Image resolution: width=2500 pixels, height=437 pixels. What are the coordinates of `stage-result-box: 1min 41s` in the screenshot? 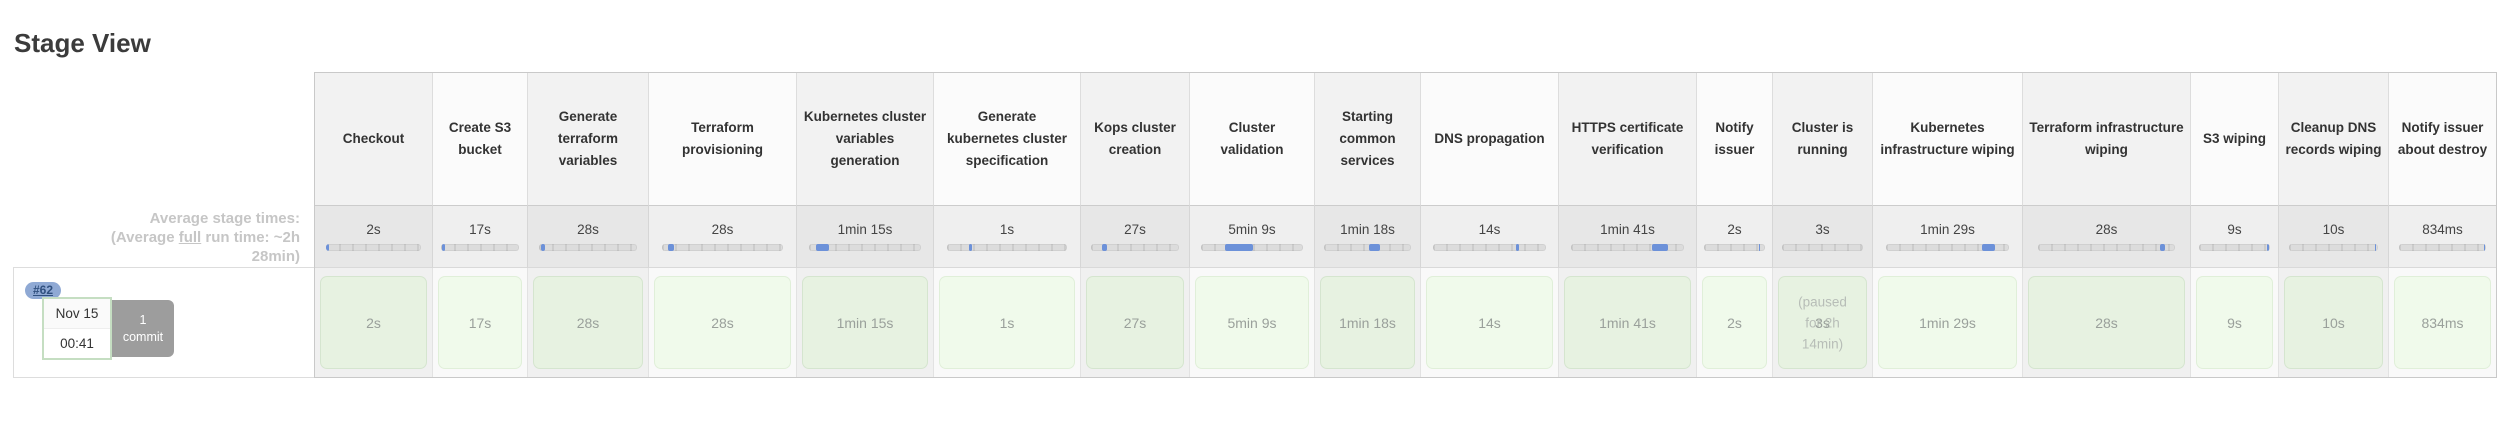 It's located at (1627, 322).